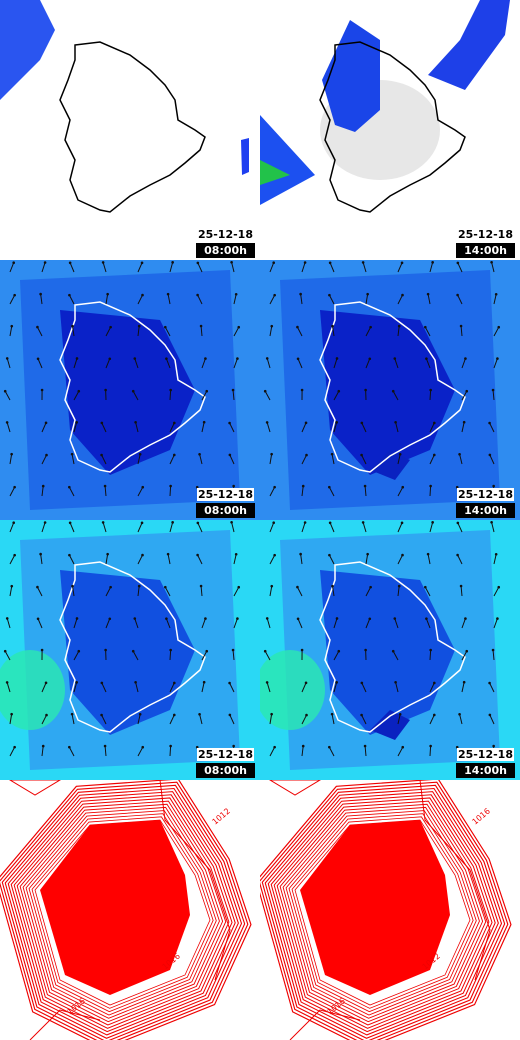 The width and height of the screenshot is (520, 1040). What do you see at coordinates (375, 907) in the screenshot?
I see `pressure-core` at bounding box center [375, 907].